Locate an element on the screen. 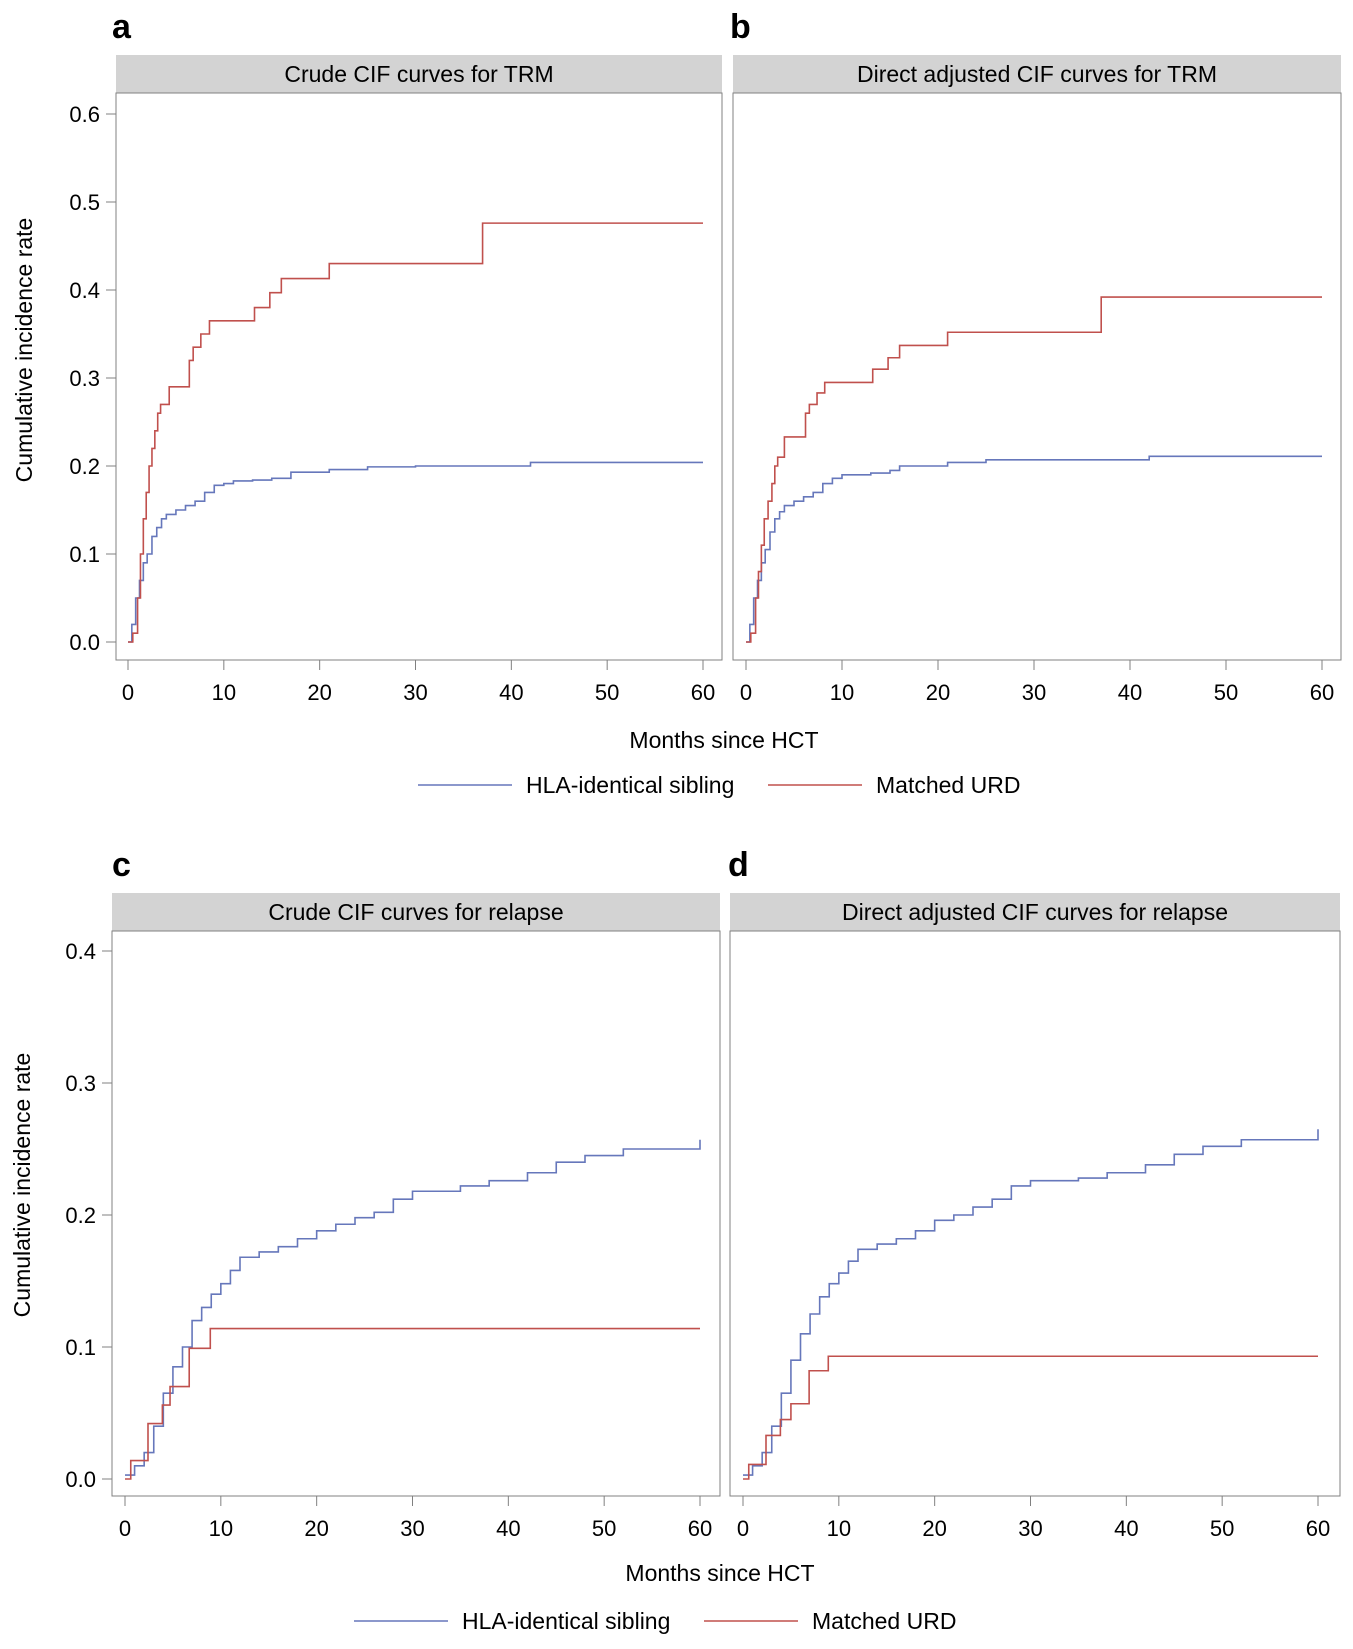 Image resolution: width=1353 pixels, height=1649 pixels. y-tick-label-c-2: 0.2 is located at coordinates (80, 1215).